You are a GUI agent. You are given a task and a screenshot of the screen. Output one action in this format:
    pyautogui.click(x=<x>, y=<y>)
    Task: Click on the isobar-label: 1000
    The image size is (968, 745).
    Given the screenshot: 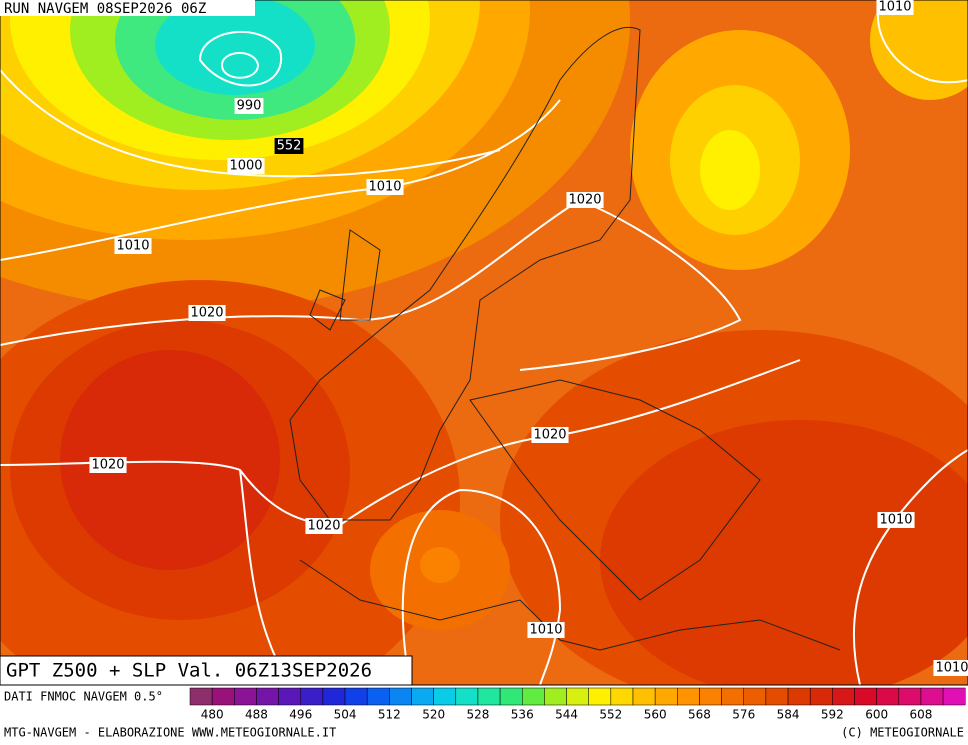 What is the action you would take?
    pyautogui.click(x=245, y=166)
    